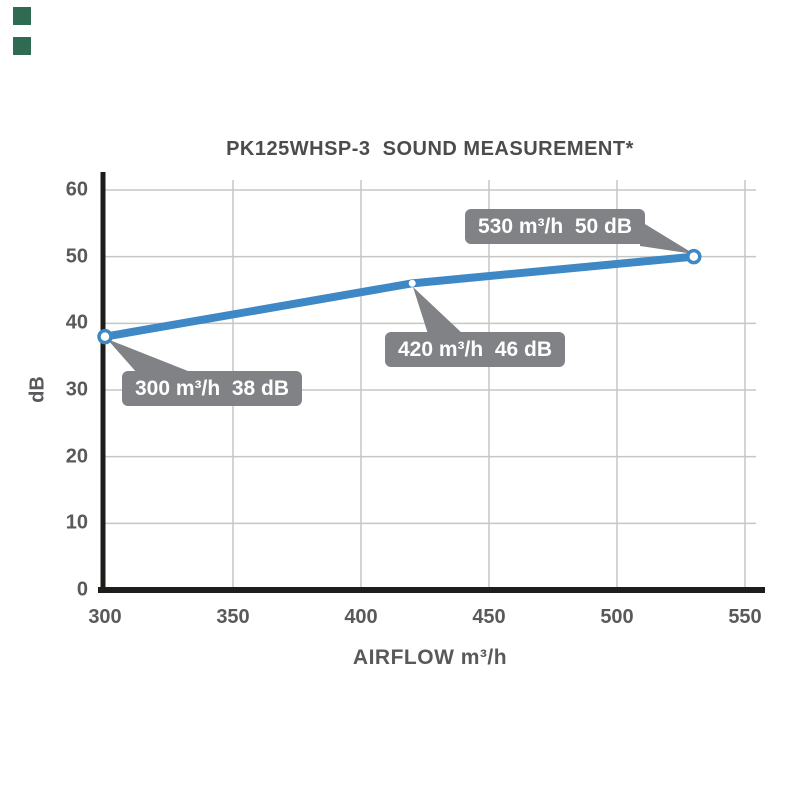  I want to click on sound-level-line, so click(399, 296).